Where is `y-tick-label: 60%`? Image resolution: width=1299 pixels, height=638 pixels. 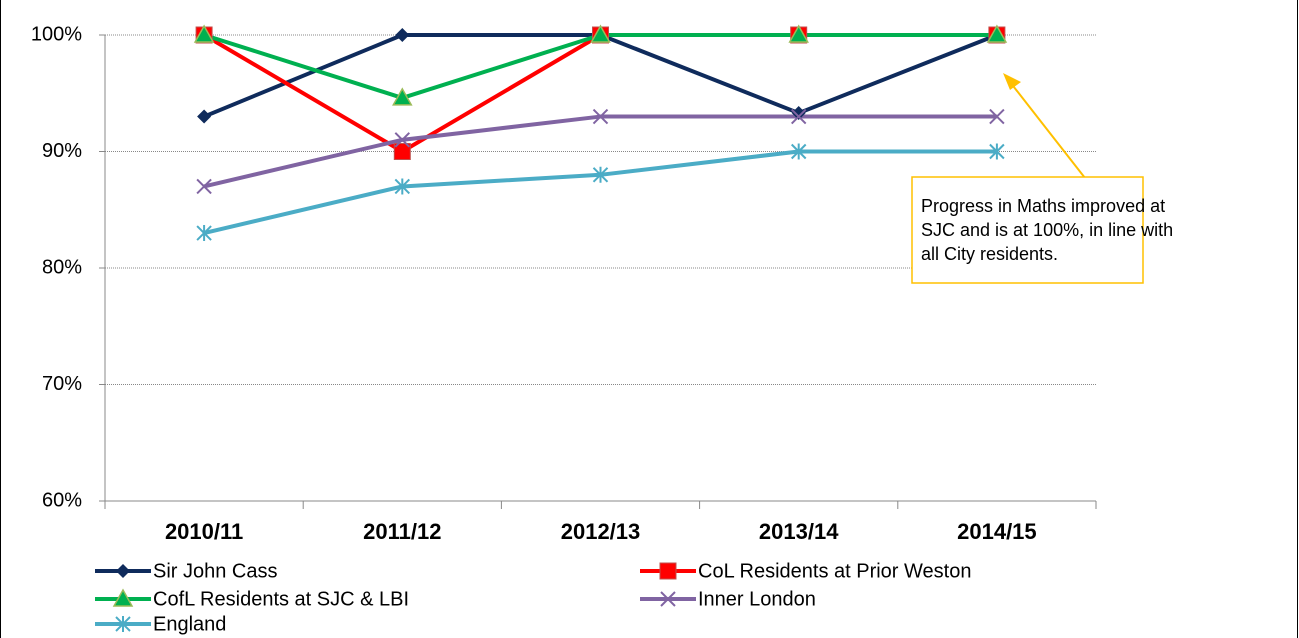 y-tick-label: 60% is located at coordinates (62, 500).